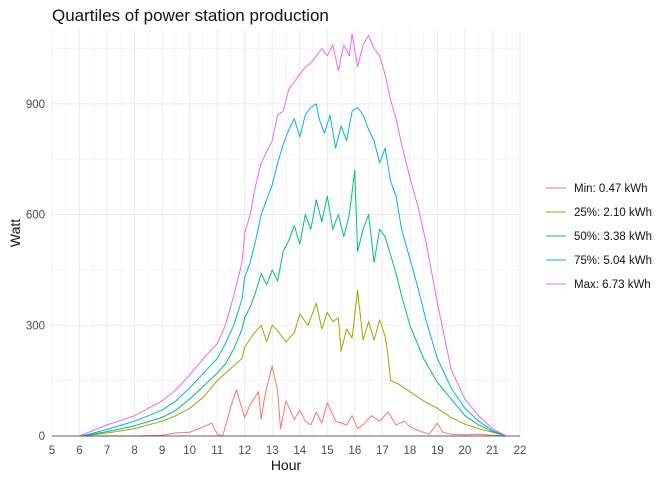 Image resolution: width=672 pixels, height=480 pixels. What do you see at coordinates (613, 213) in the screenshot?
I see `legend-label-1: 25%: 2.10 kWh` at bounding box center [613, 213].